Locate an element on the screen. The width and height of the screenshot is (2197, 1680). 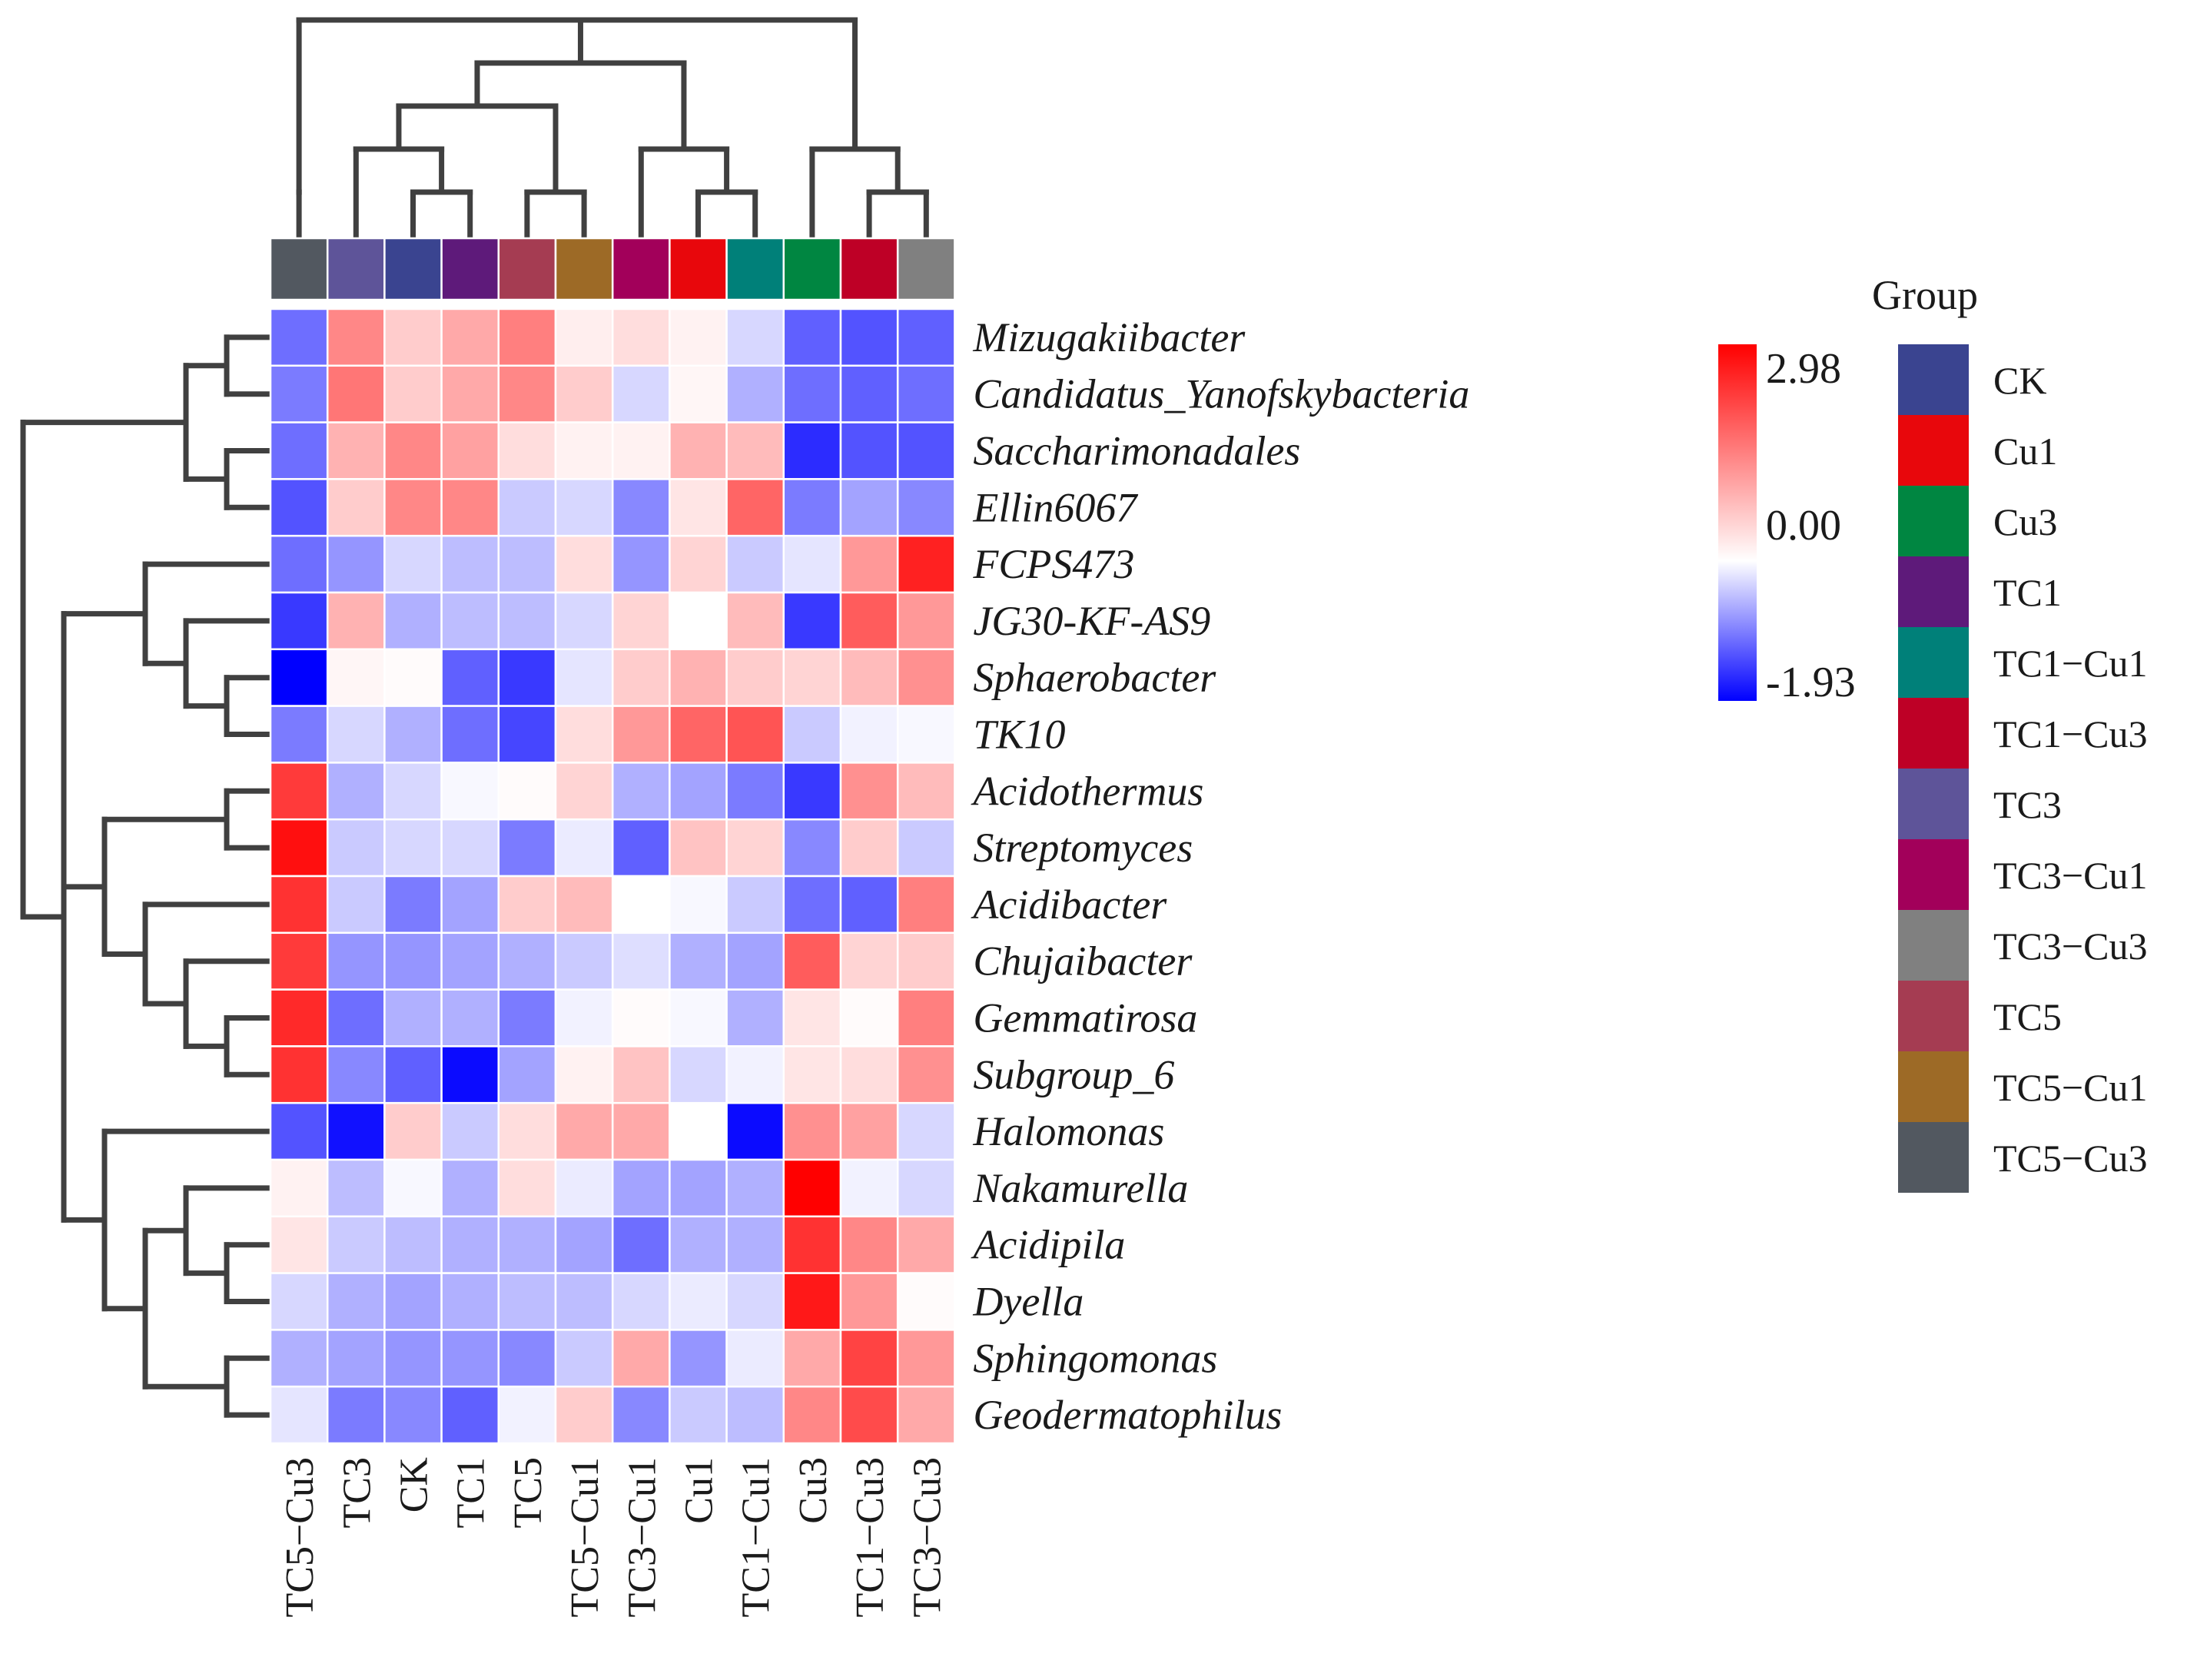
column-label: TC5 is located at coordinates (528, 1493).